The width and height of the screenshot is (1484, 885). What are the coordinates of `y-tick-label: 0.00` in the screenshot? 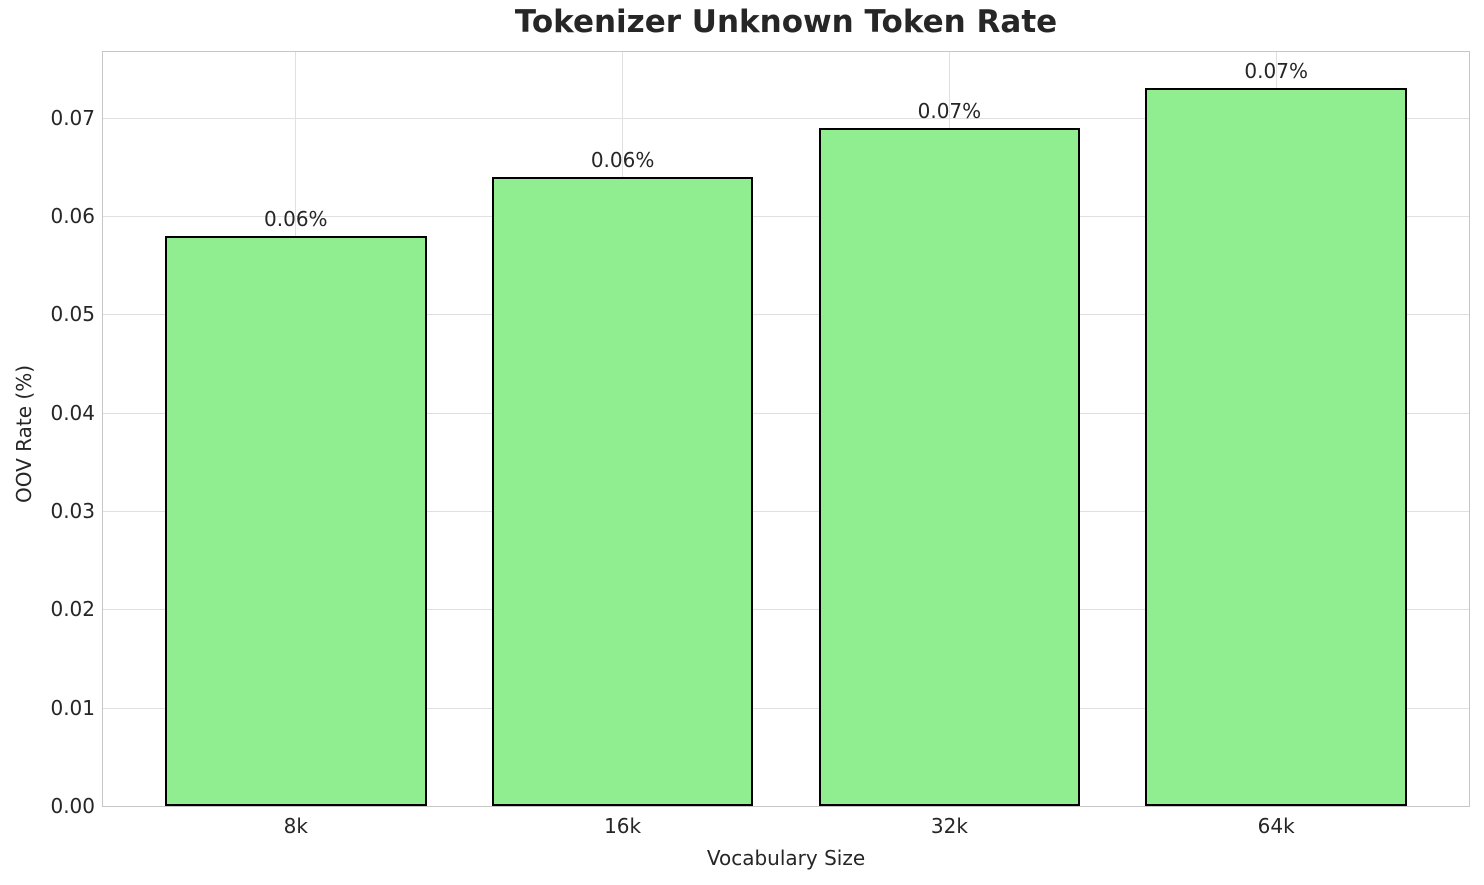 It's located at (72, 806).